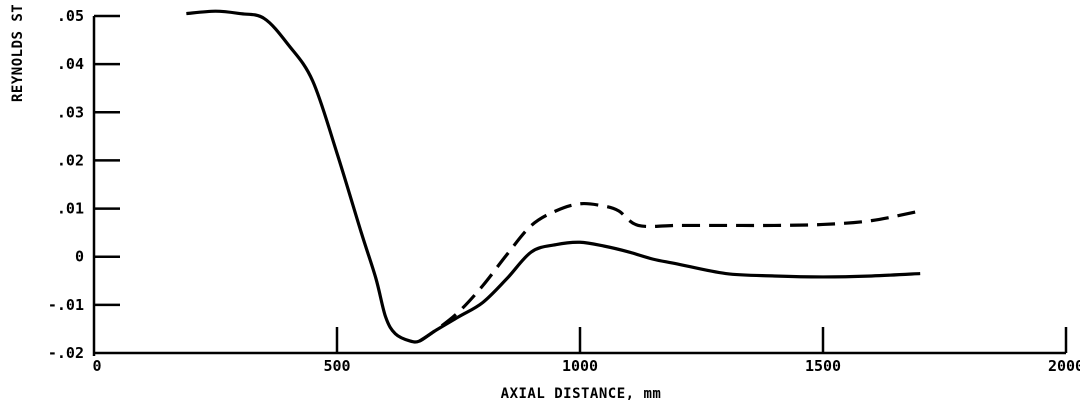  What do you see at coordinates (79, 257) in the screenshot?
I see `y-tick-label: 0` at bounding box center [79, 257].